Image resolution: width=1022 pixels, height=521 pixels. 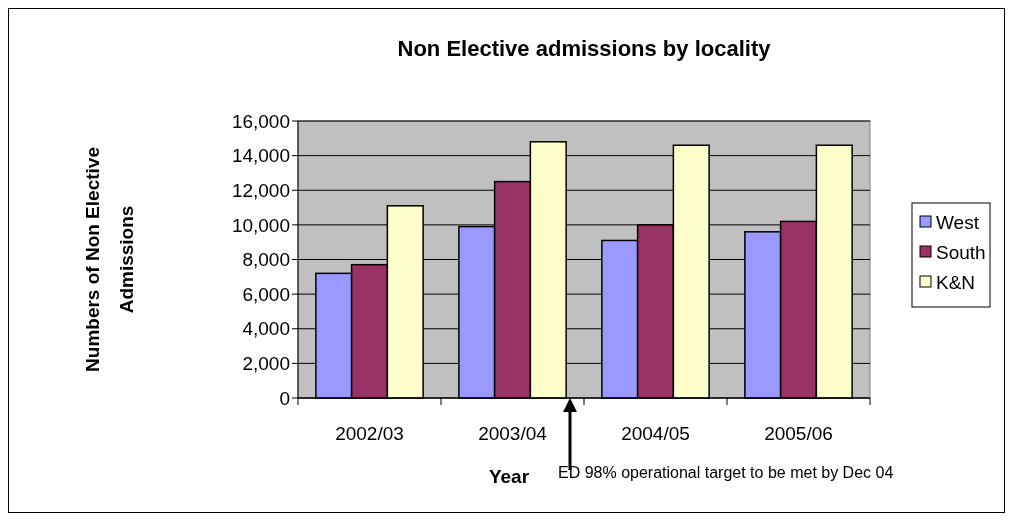 I want to click on y-tick-label: 16,000, so click(x=260, y=121).